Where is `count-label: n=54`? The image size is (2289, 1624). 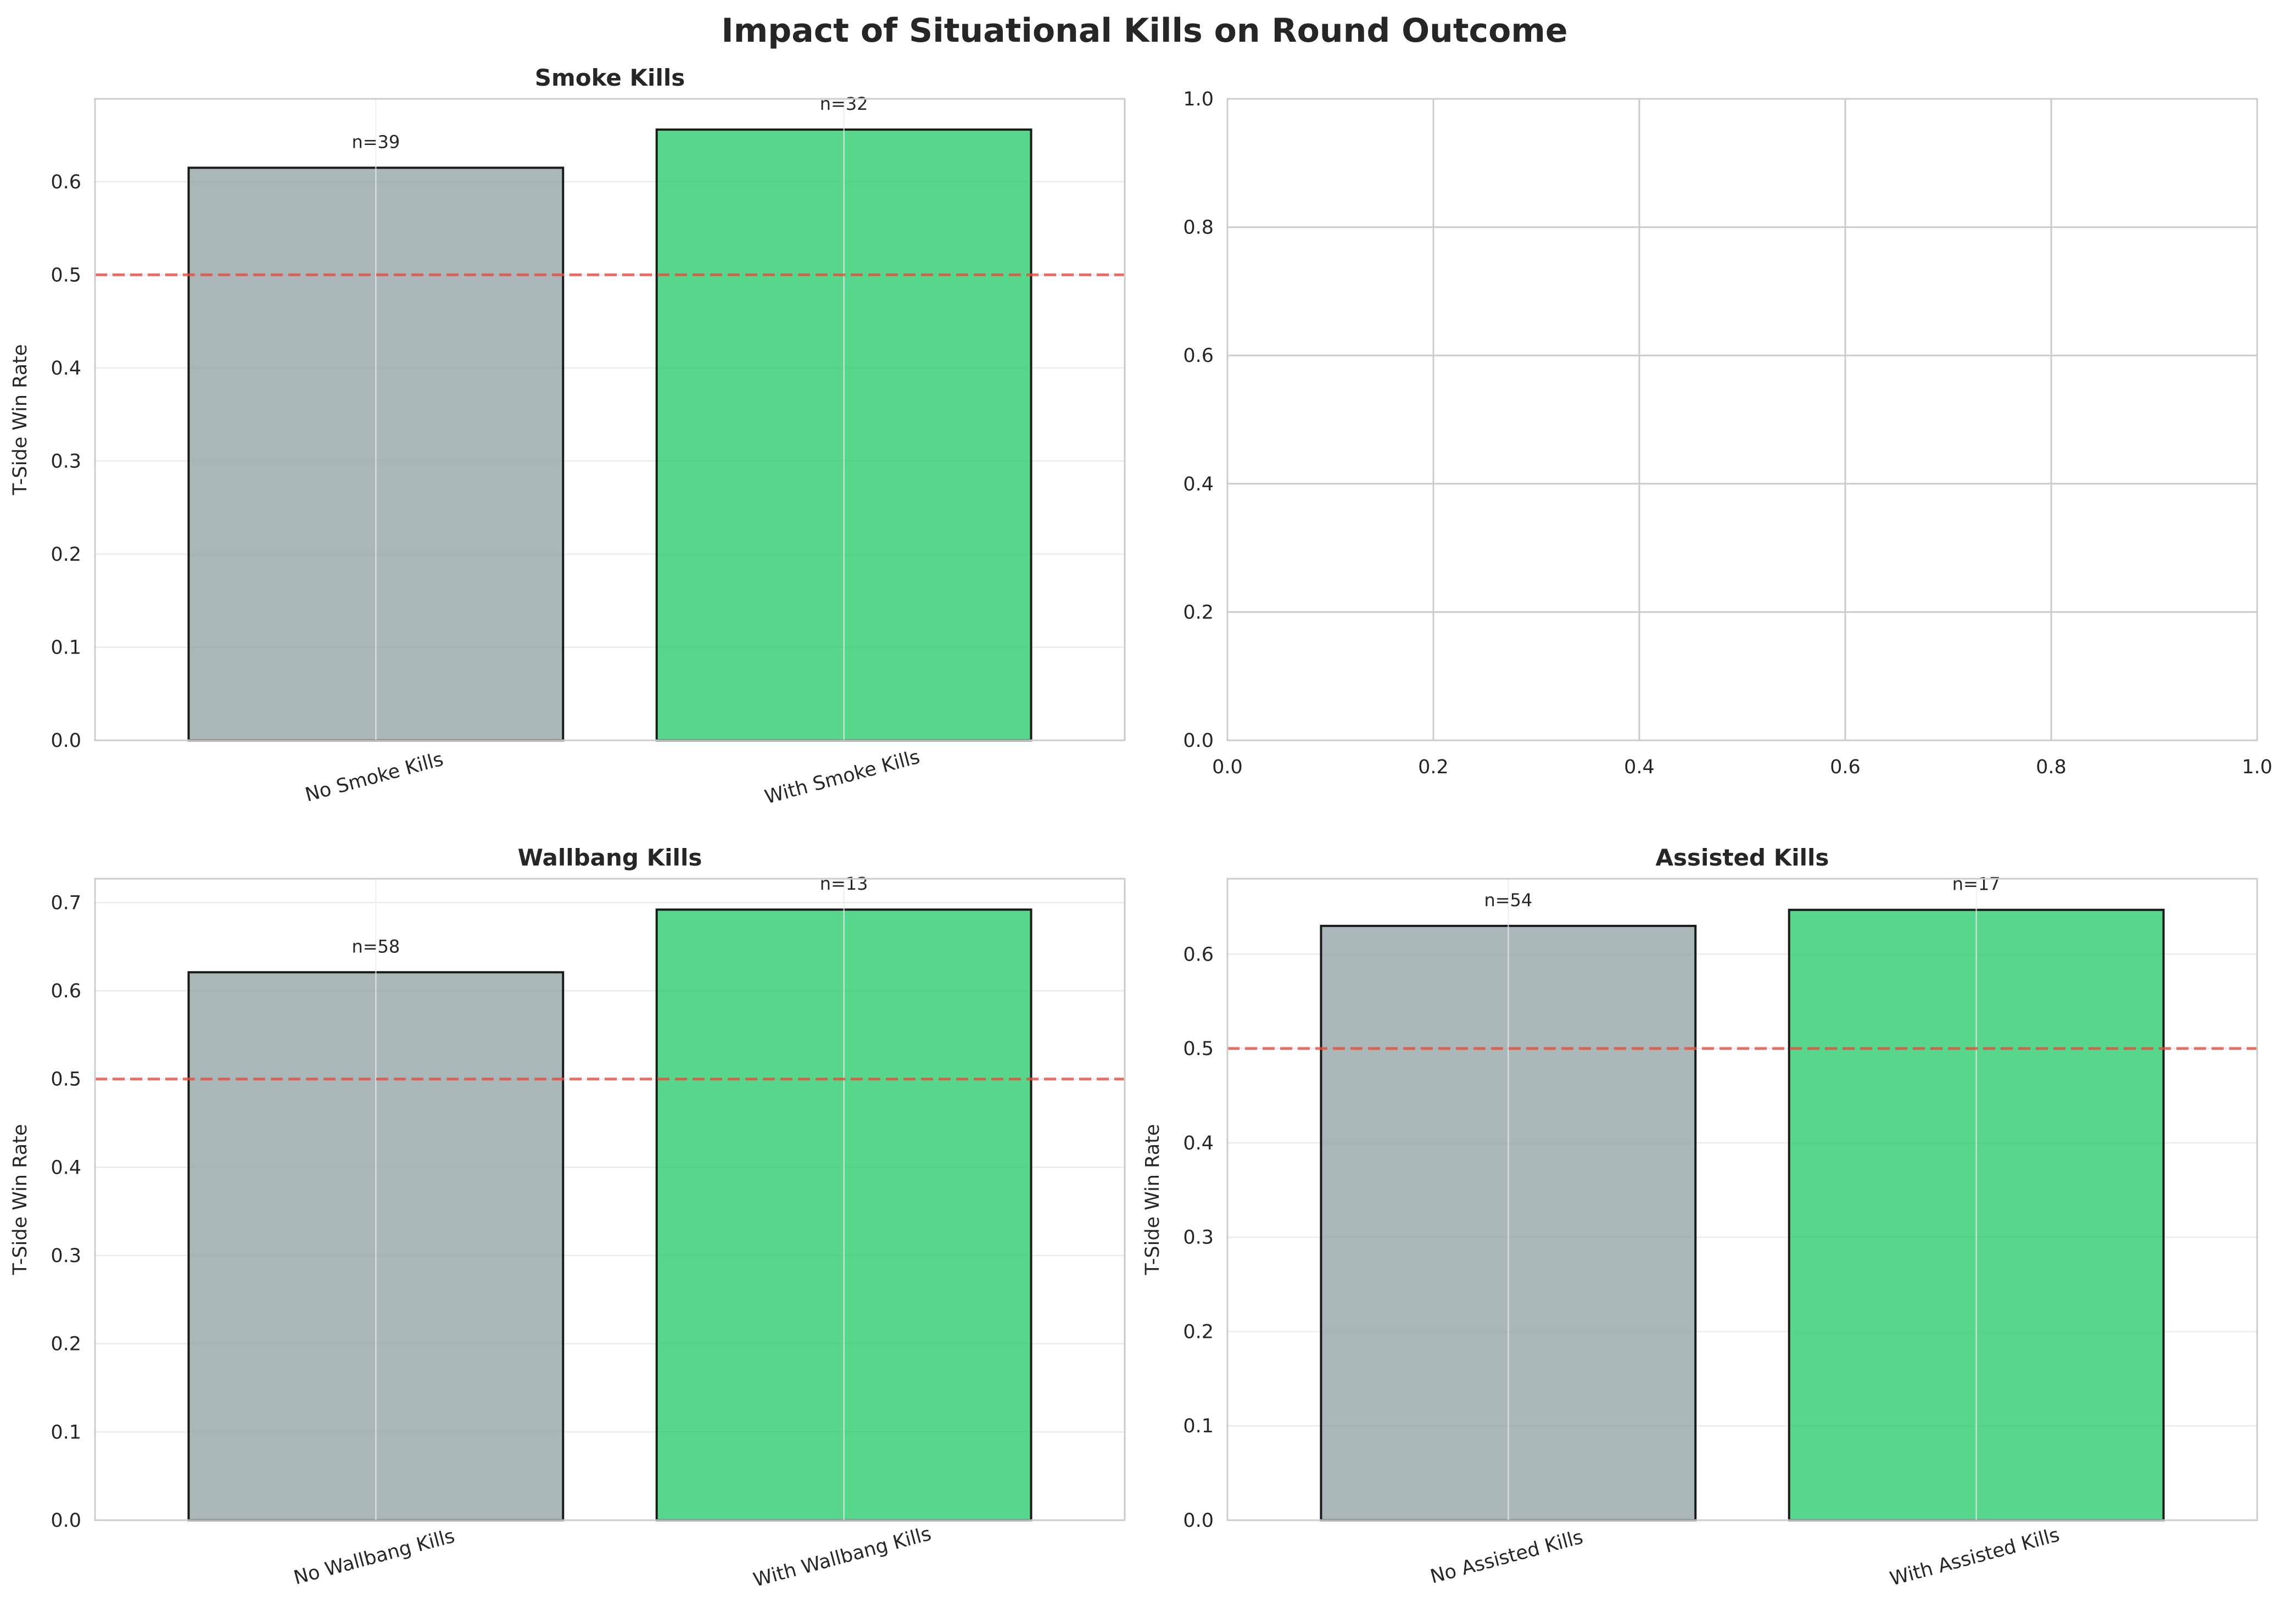 count-label: n=54 is located at coordinates (1508, 900).